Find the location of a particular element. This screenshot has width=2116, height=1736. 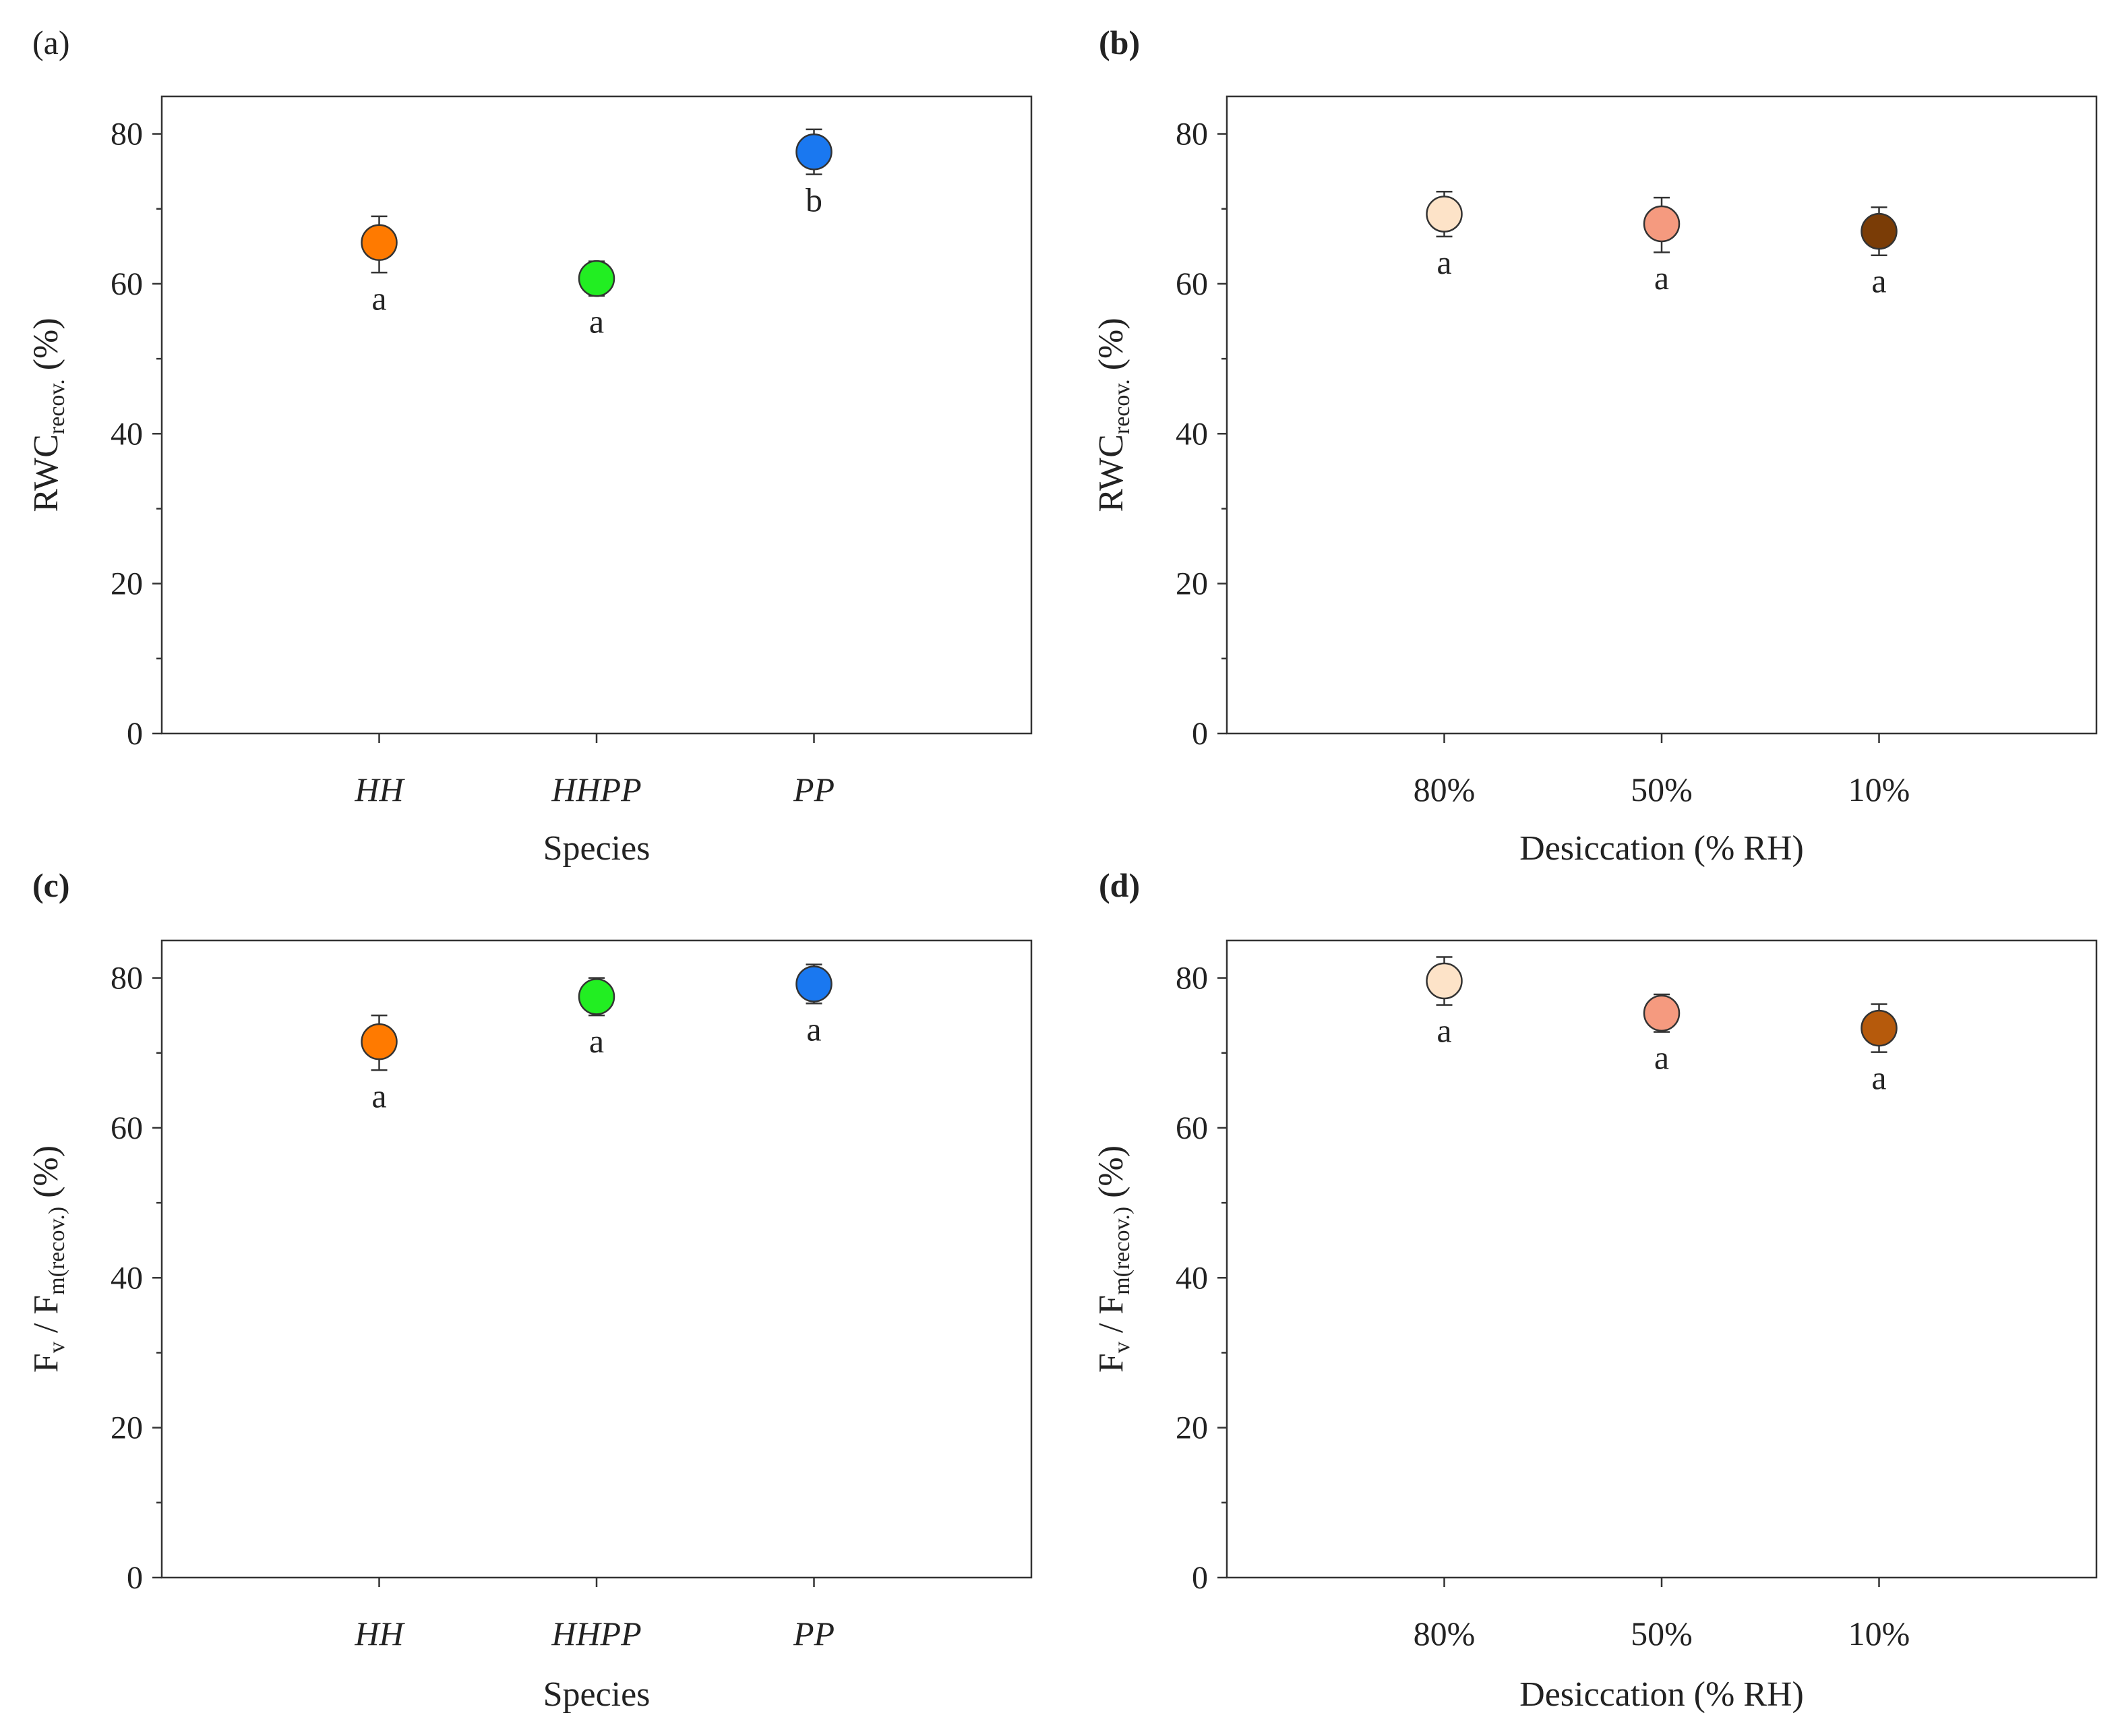

panel-label-c: (c) is located at coordinates (51, 885).